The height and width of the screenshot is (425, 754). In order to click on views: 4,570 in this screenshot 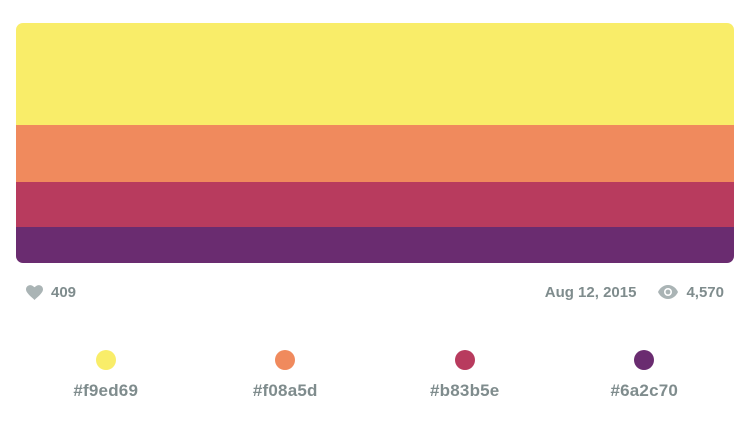, I will do `click(691, 292)`.